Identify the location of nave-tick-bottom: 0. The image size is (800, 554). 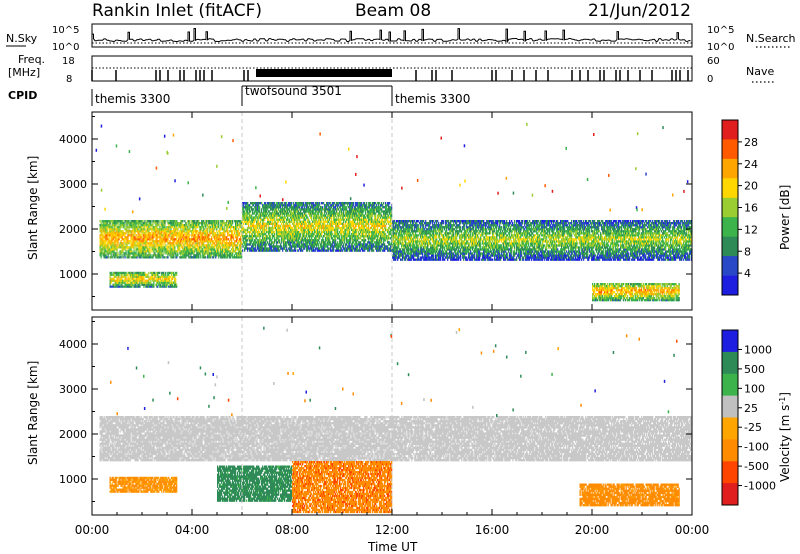
(710, 79).